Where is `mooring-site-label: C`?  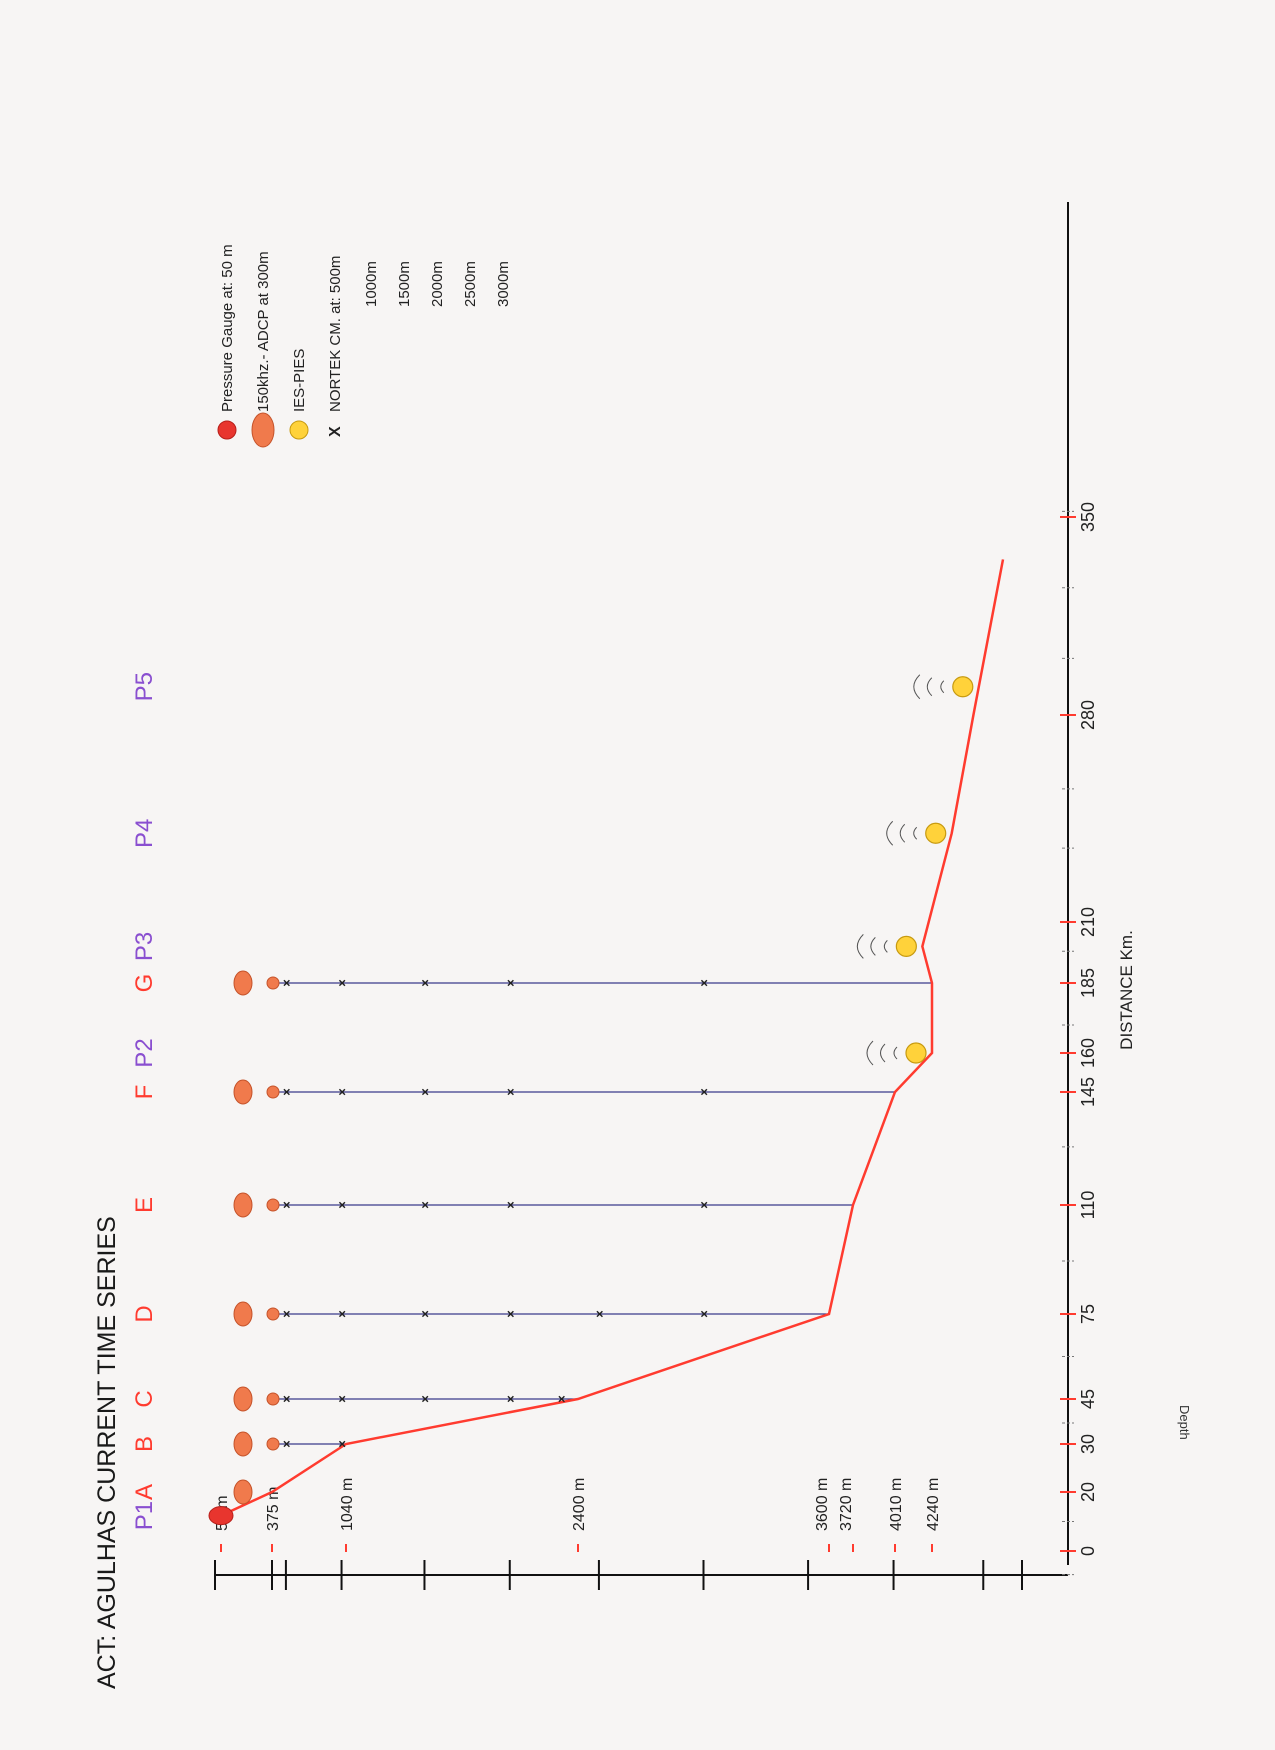 mooring-site-label: C is located at coordinates (144, 1398).